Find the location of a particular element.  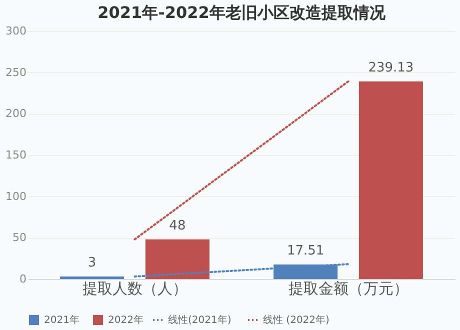

chart-title: 2021年-2022年老旧小区改造提取情况 is located at coordinates (242, 12).